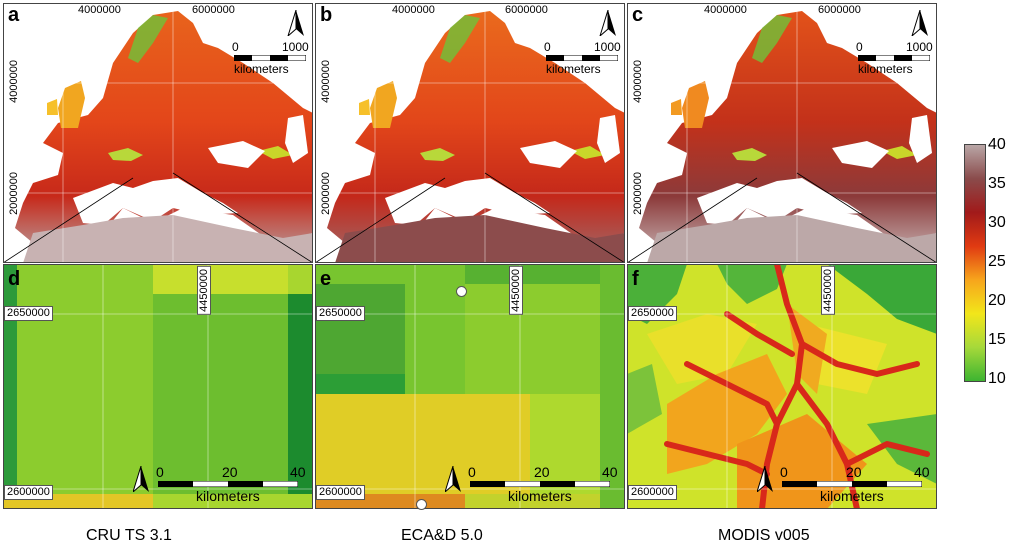  Describe the element at coordinates (326, 279) in the screenshot. I see `panel-letter: e` at that location.